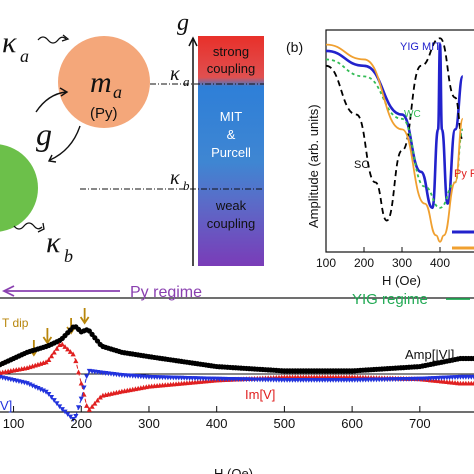  What do you see at coordinates (231, 51) in the screenshot?
I see `strong-coupling-line1: strong` at bounding box center [231, 51].